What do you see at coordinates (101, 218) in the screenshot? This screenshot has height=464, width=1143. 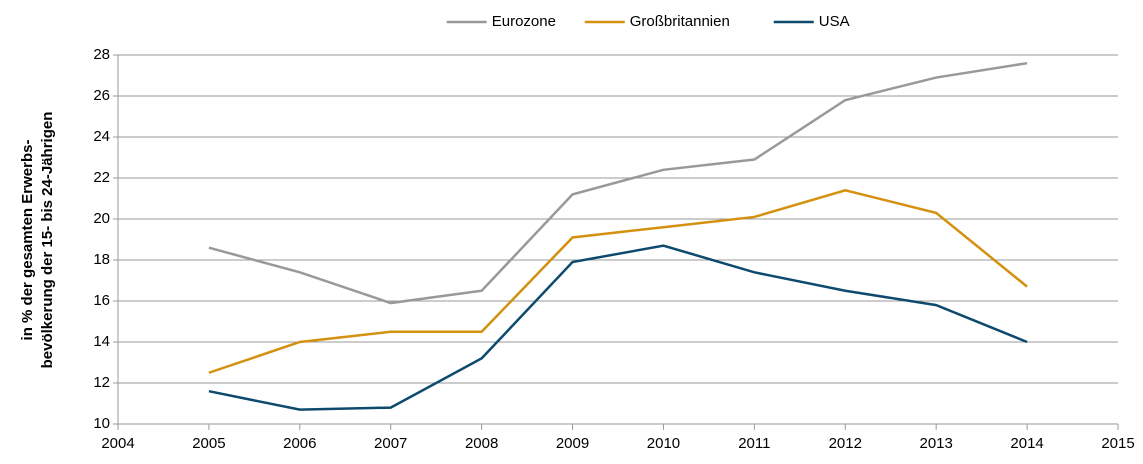 I see `y-tick-label: 20` at bounding box center [101, 218].